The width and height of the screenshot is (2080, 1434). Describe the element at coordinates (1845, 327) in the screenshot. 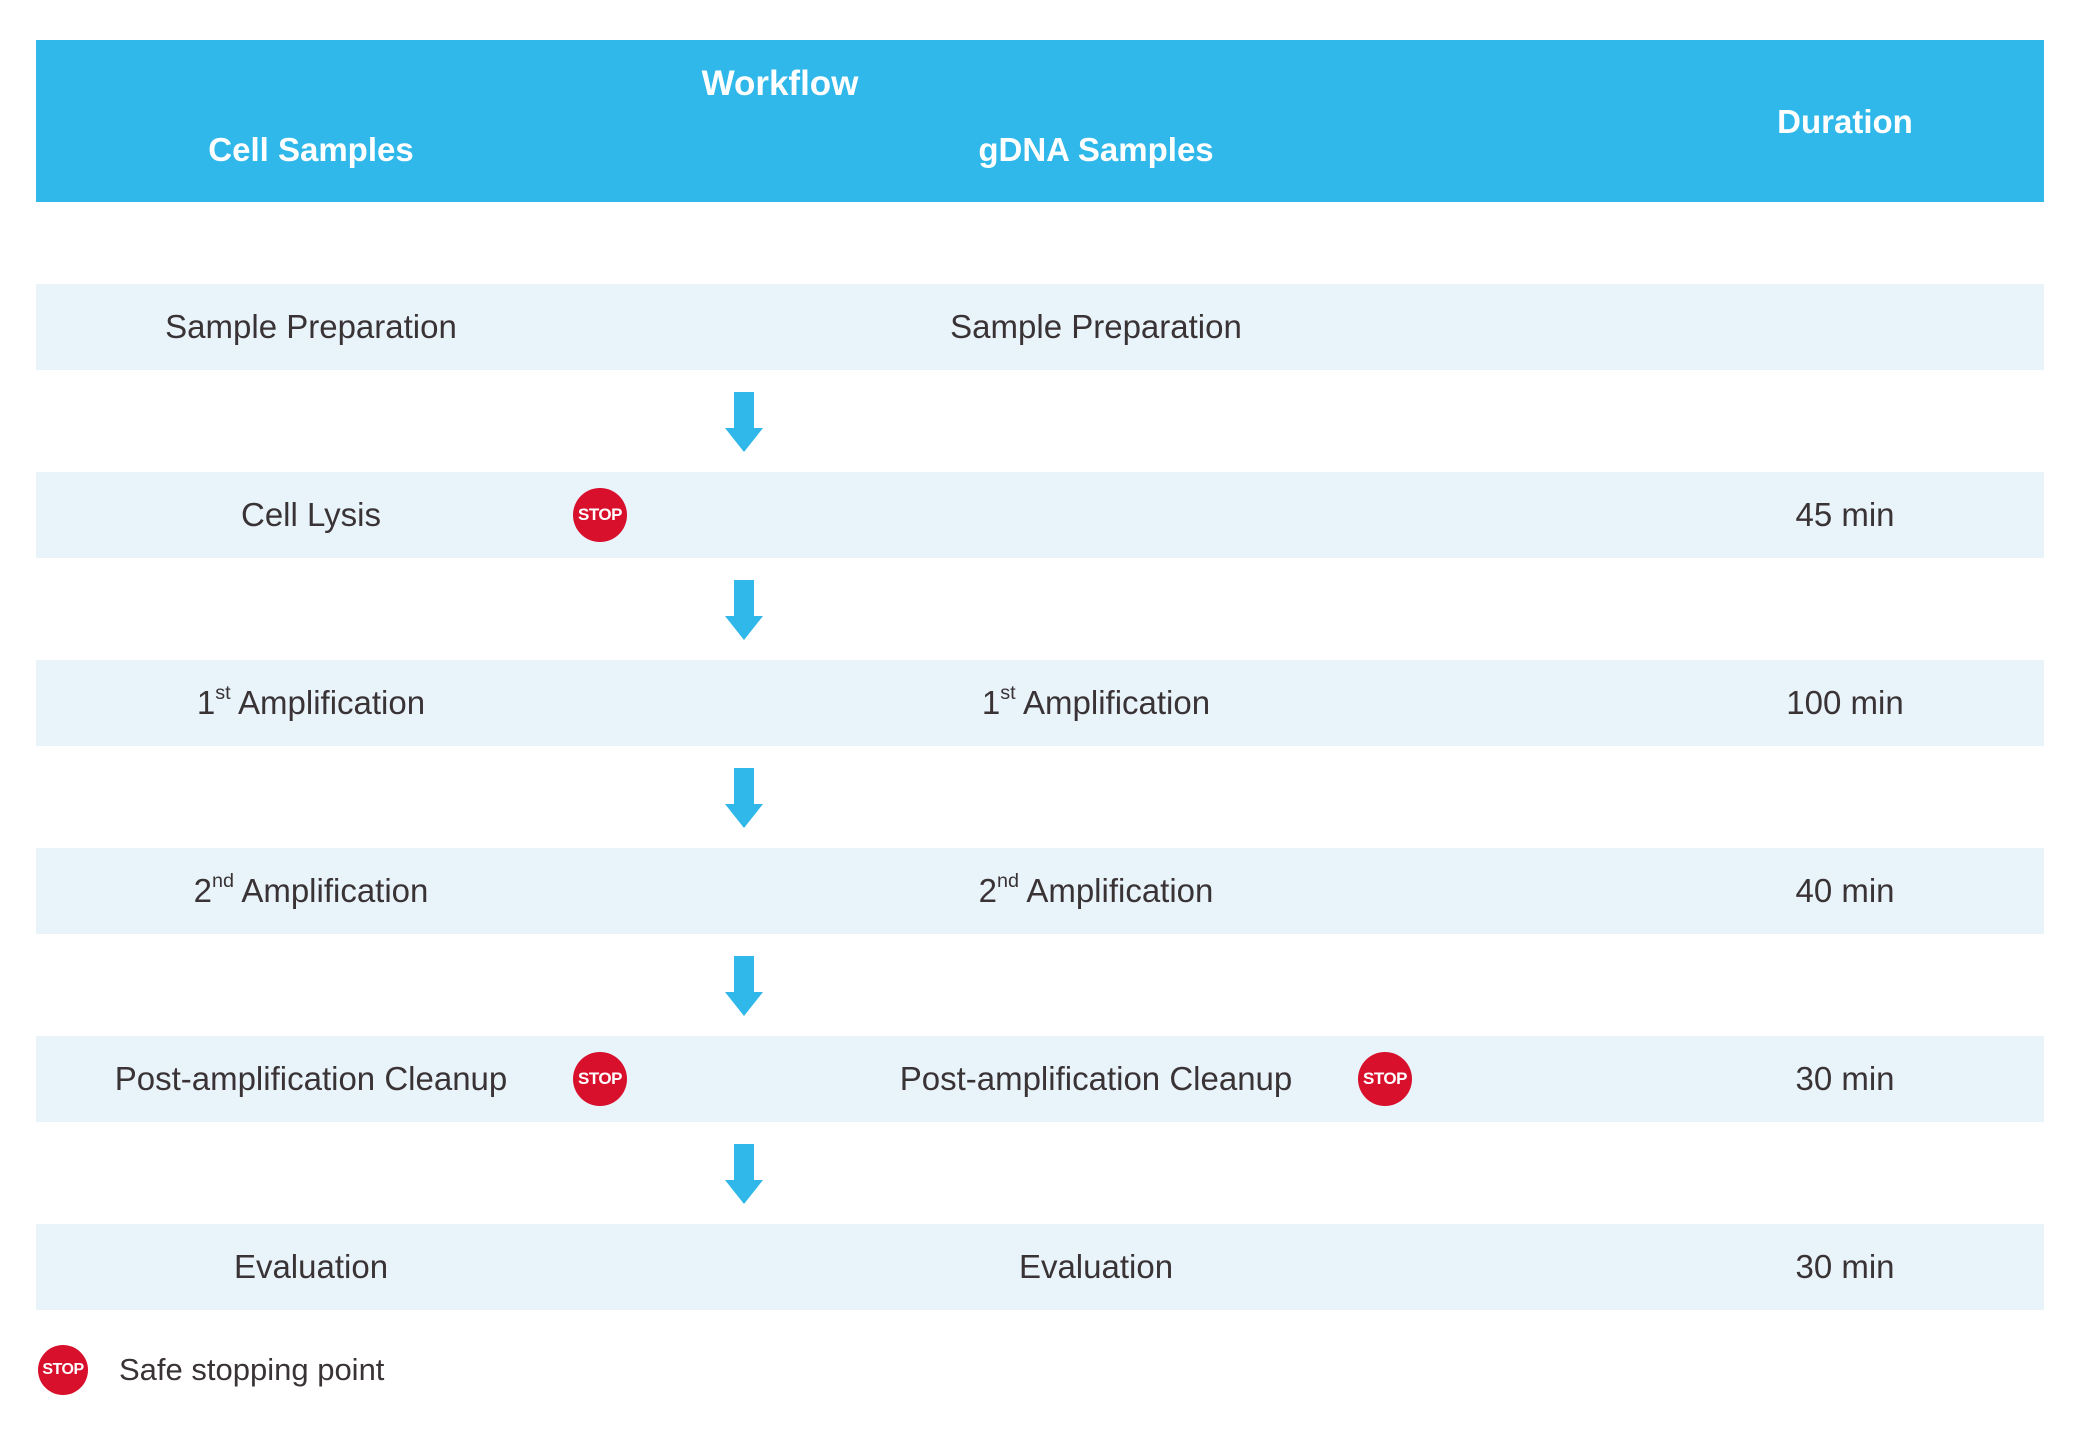

I see `step-duration` at that location.